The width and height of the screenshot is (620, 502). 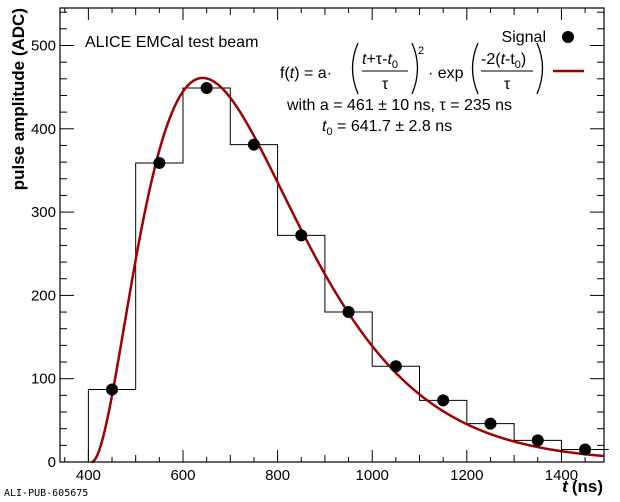 I want to click on frac1-power: 2, so click(x=421, y=51).